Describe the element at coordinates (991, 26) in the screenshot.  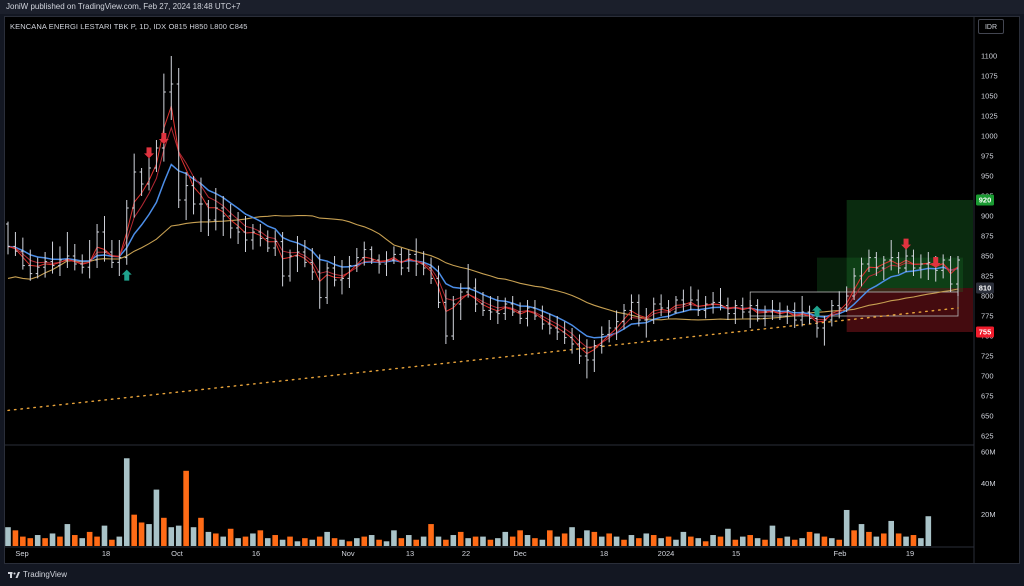
I see `currency-button: IDR` at that location.